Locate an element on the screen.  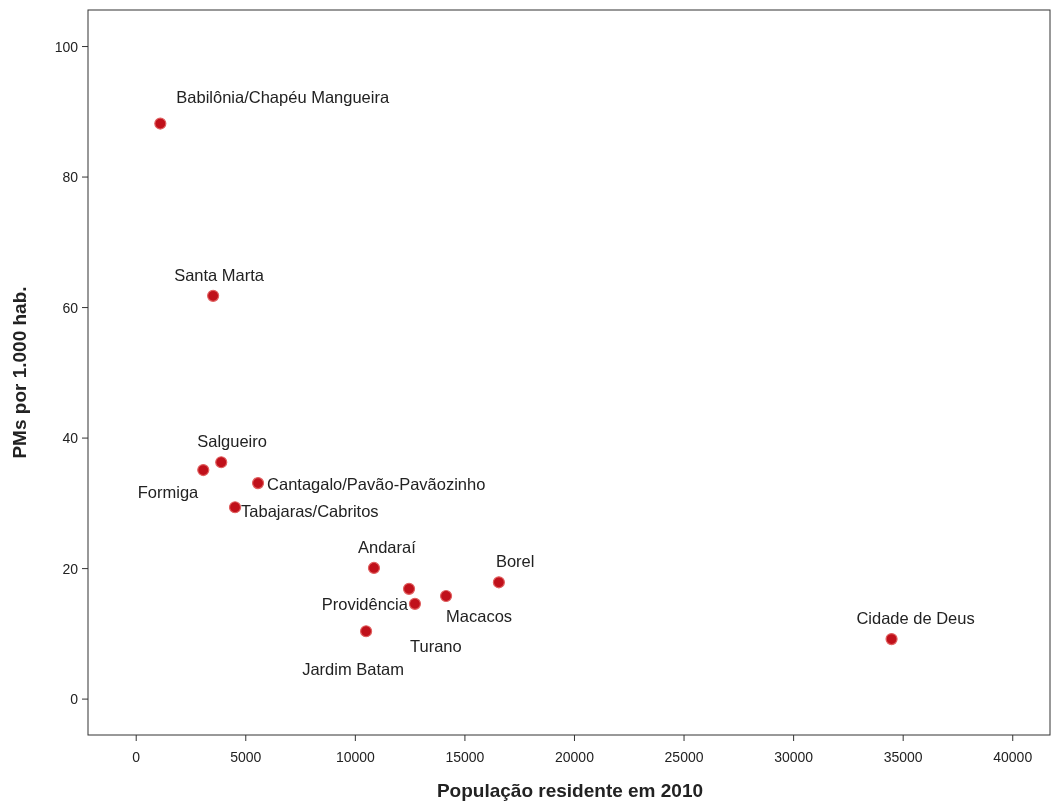
annotation: Jardim Batam is located at coordinates (353, 669).